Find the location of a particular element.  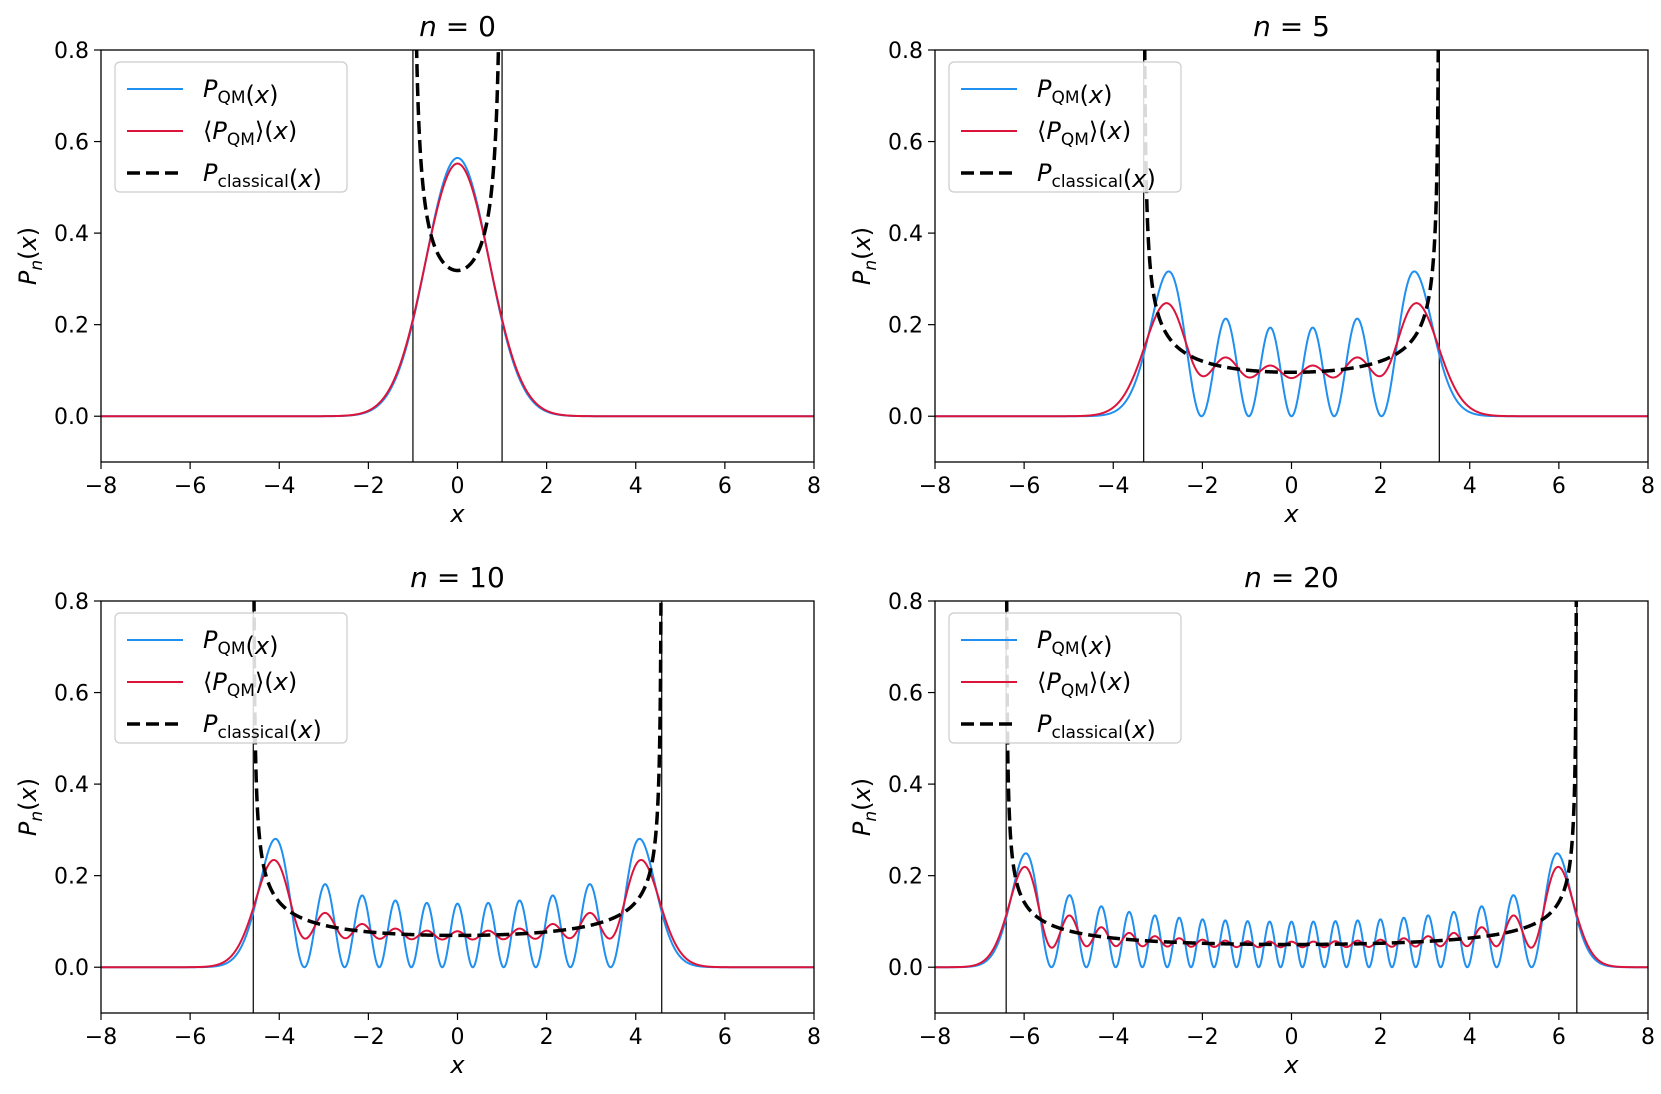

chart-title: n = 20 is located at coordinates (1291, 577).